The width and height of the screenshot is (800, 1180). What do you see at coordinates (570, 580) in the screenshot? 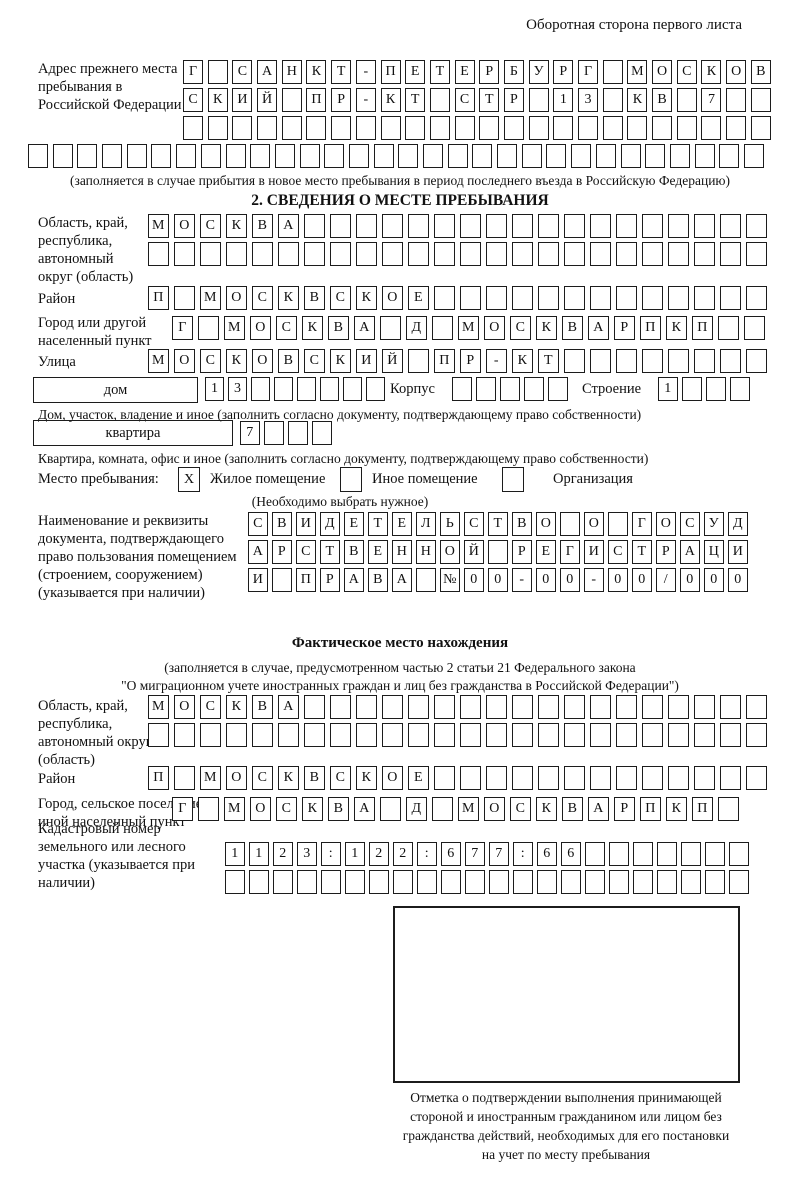
I see `char-cell: 0` at bounding box center [570, 580].